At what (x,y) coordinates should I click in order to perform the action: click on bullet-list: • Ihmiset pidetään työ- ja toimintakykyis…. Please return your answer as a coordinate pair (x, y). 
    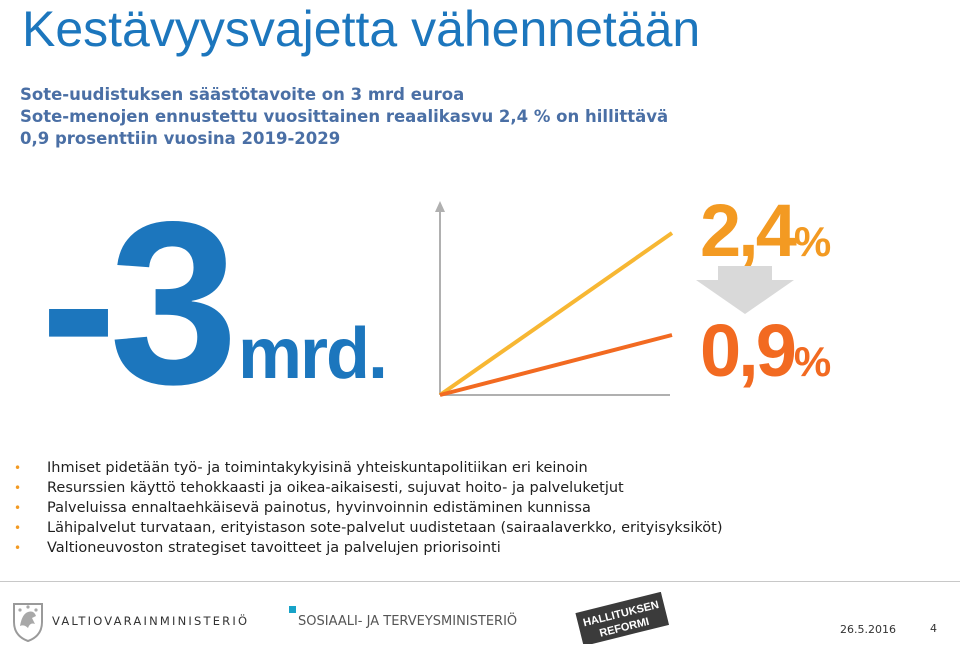
    Looking at the image, I should click on (368, 508).